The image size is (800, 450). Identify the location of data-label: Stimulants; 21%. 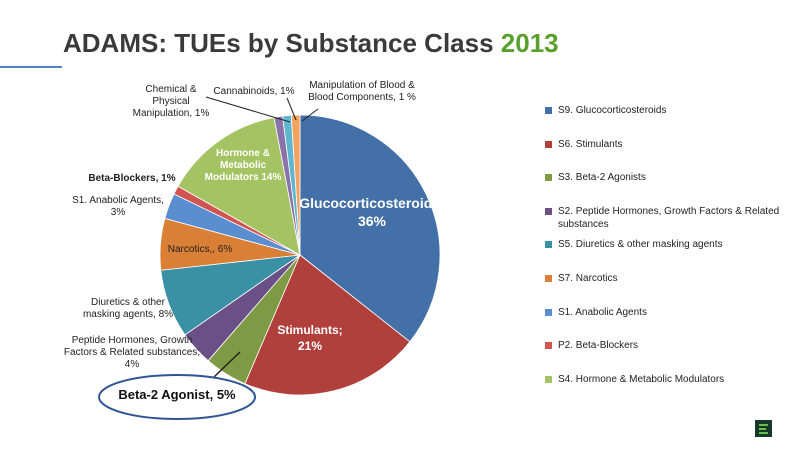
(310, 338).